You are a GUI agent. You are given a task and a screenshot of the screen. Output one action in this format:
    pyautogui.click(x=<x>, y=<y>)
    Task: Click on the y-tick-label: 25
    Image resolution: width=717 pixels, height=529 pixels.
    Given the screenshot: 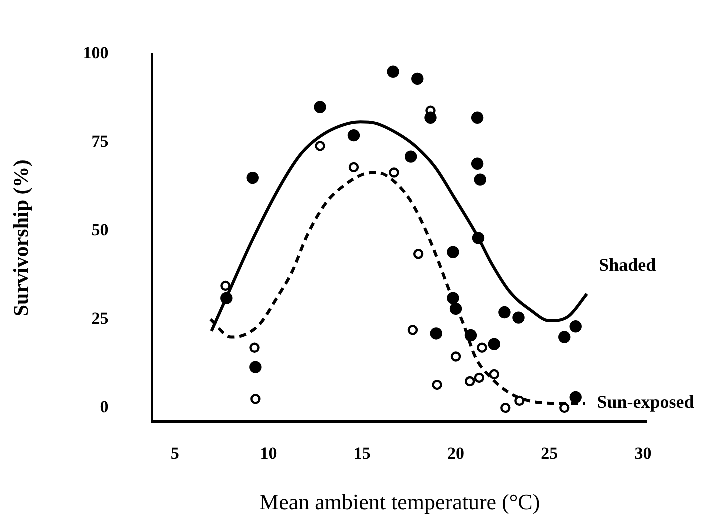 What is the action you would take?
    pyautogui.click(x=100, y=318)
    